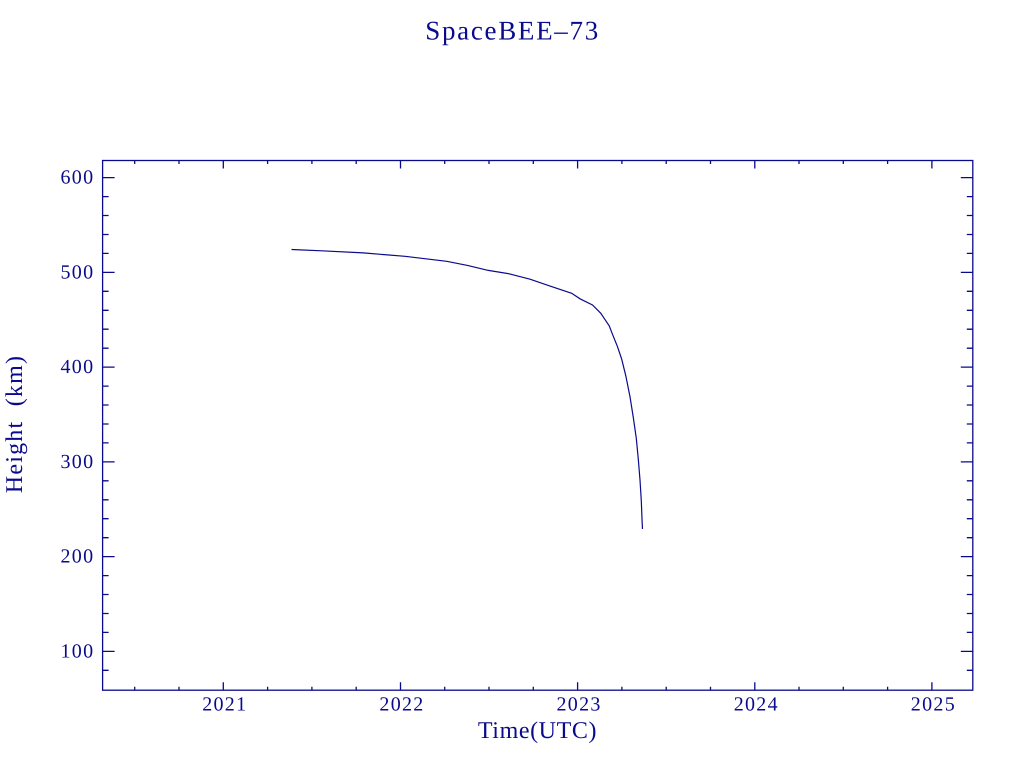  What do you see at coordinates (401, 705) in the screenshot?
I see `svg-text: 2022` at bounding box center [401, 705].